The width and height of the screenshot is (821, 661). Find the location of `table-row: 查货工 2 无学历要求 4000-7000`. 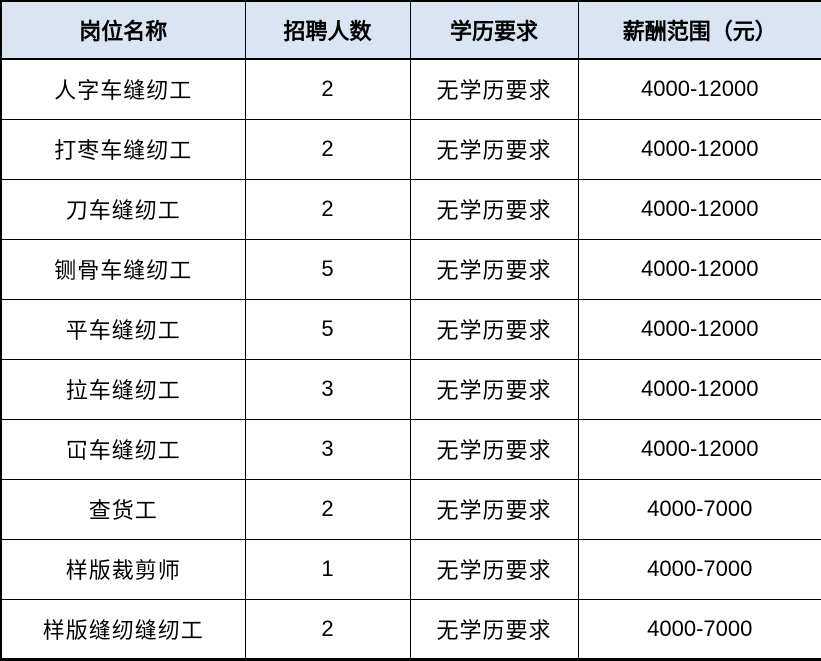

table-row: 查货工 2 无学历要求 4000-7000 is located at coordinates (410, 509).